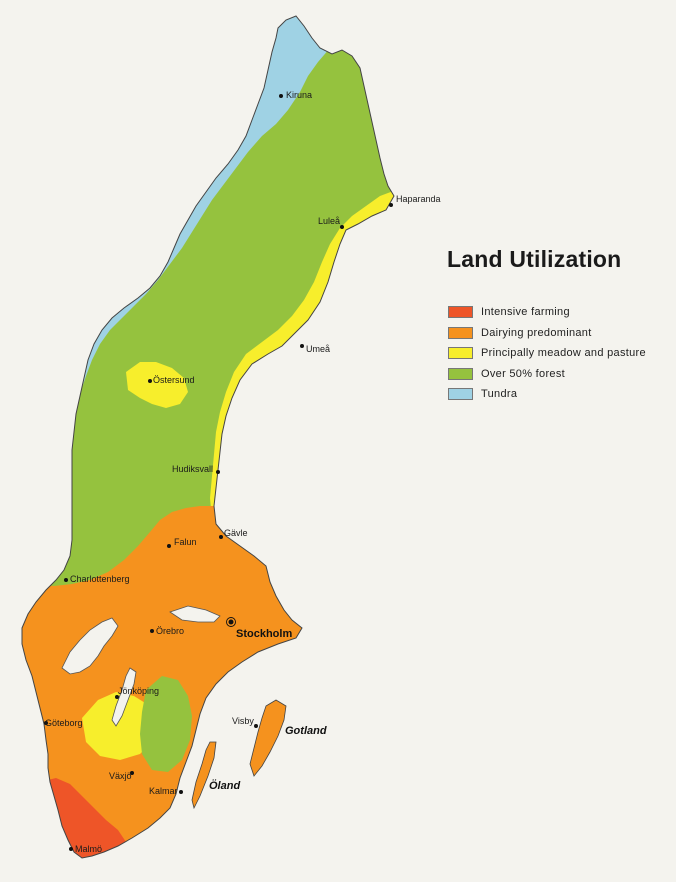 This screenshot has height=882, width=676. I want to click on legend-item: Dairying predominant, so click(547, 333).